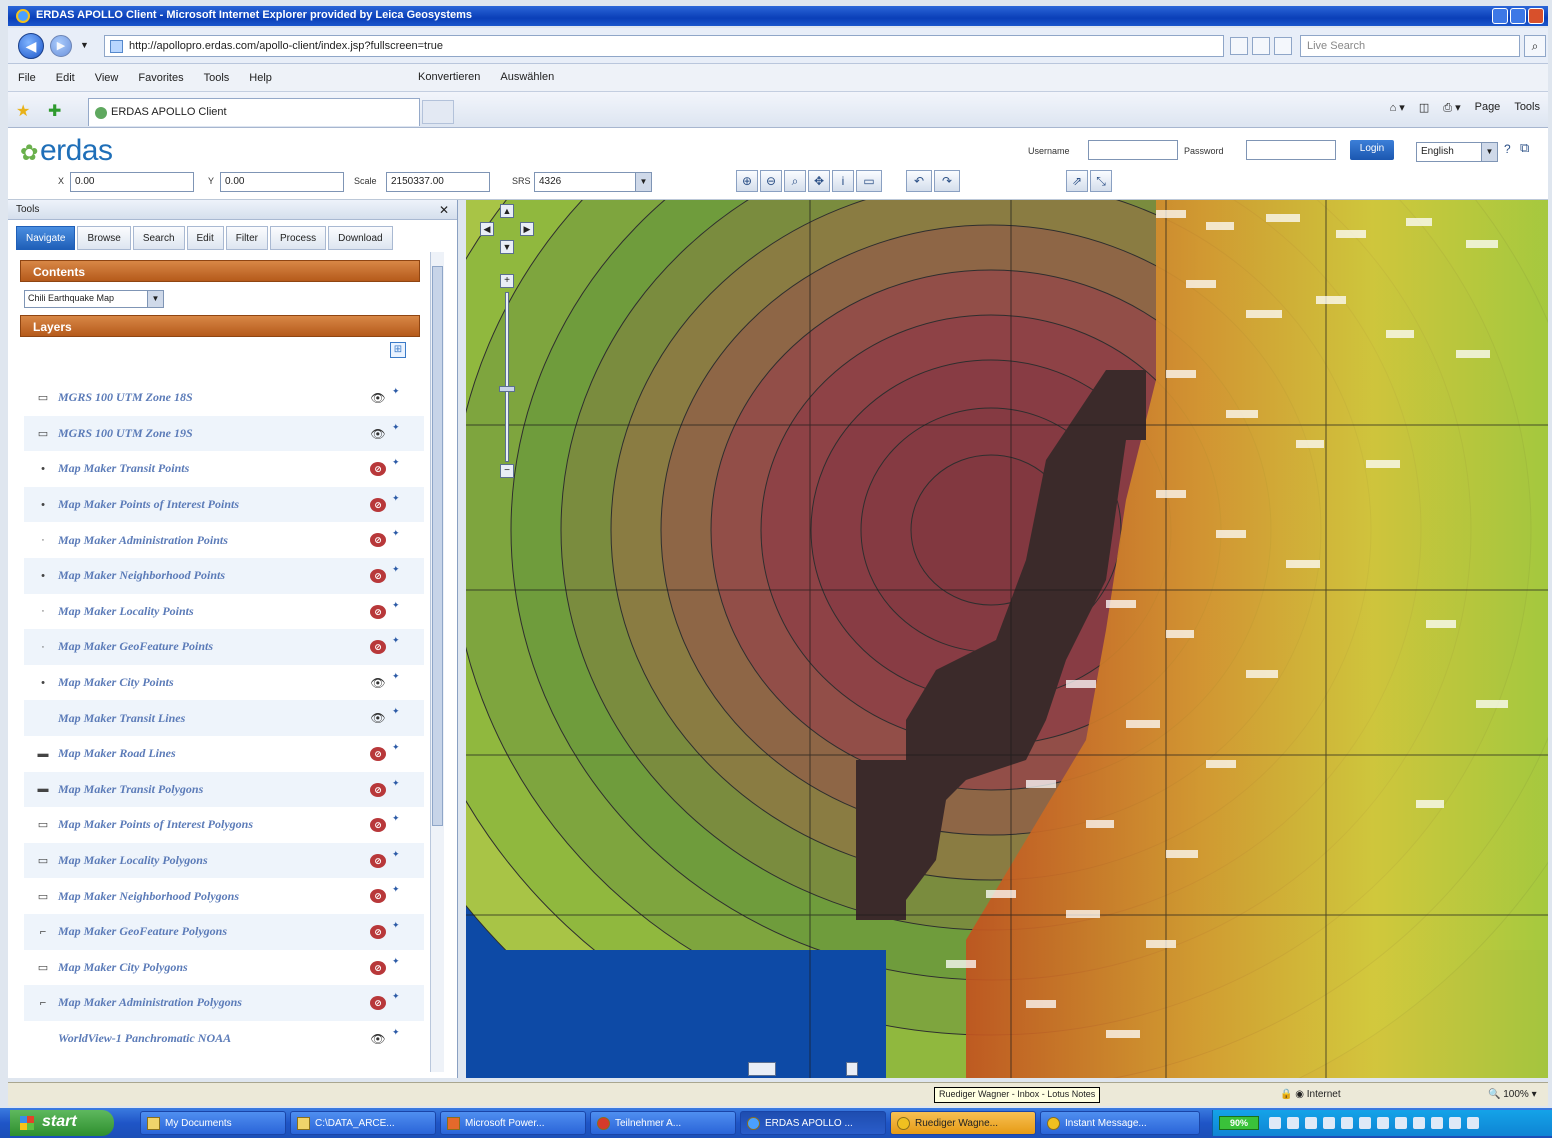 This screenshot has height=1138, width=1552. What do you see at coordinates (762, 1069) in the screenshot?
I see `scalebar-toggle` at bounding box center [762, 1069].